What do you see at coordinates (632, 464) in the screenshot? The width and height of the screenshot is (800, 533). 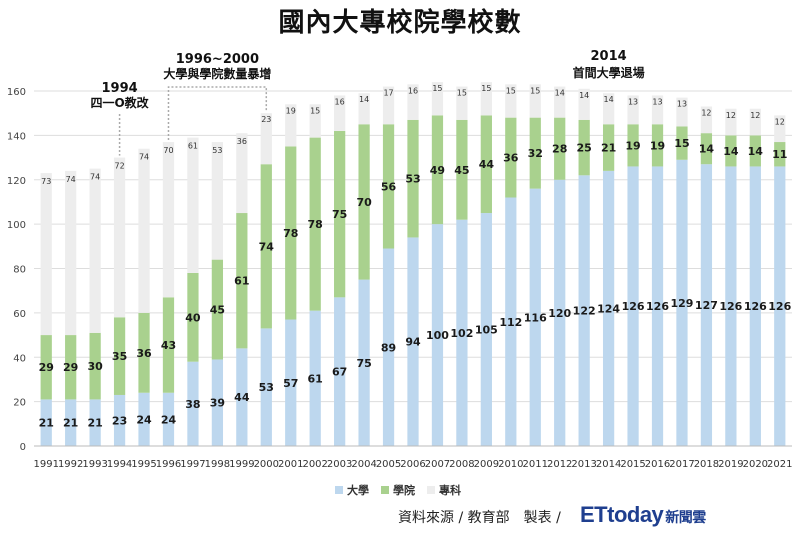 I see `x-tick-label: 2015` at bounding box center [632, 464].